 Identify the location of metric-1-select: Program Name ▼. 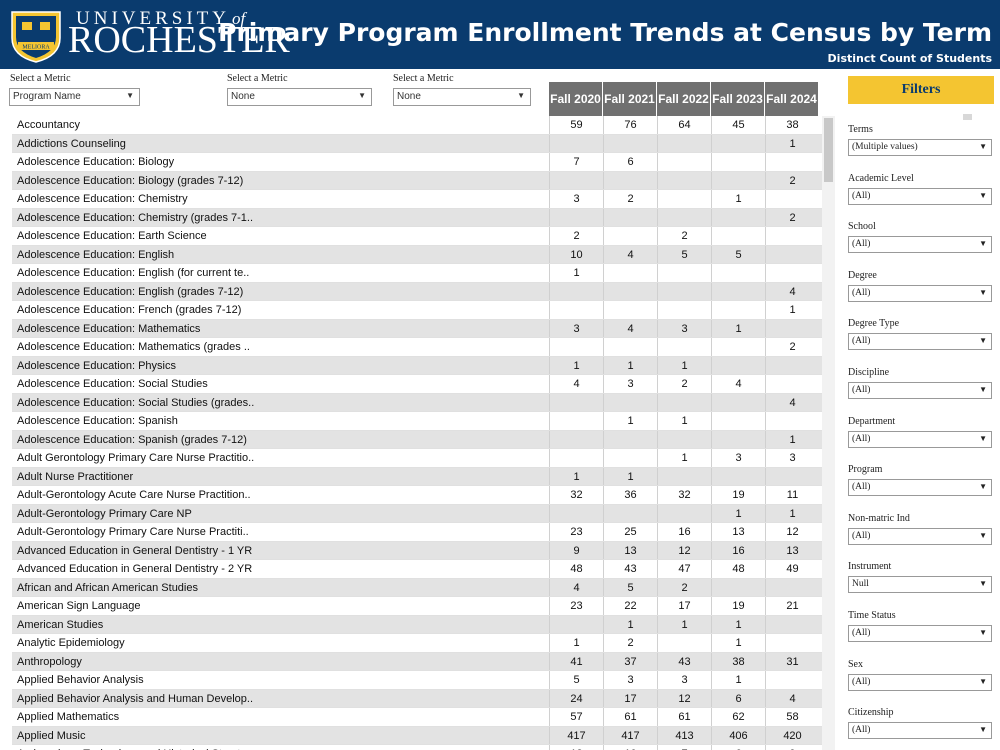
(74, 97).